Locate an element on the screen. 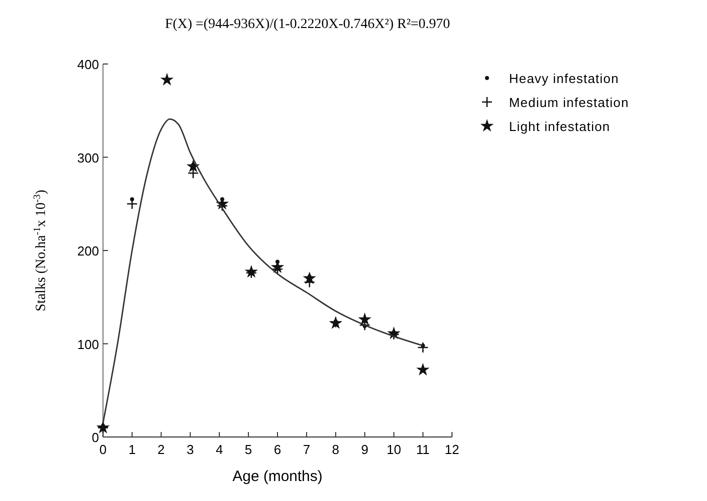  x-tick-label: 6 is located at coordinates (278, 449).